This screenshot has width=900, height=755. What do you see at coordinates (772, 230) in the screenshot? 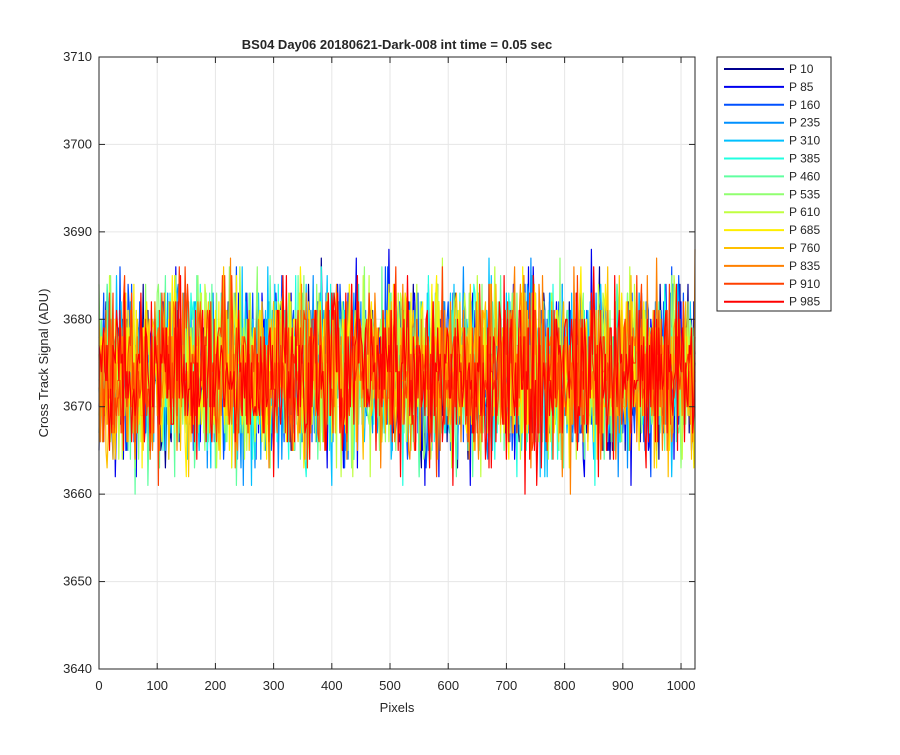
I see `legend-item: P 685` at bounding box center [772, 230].